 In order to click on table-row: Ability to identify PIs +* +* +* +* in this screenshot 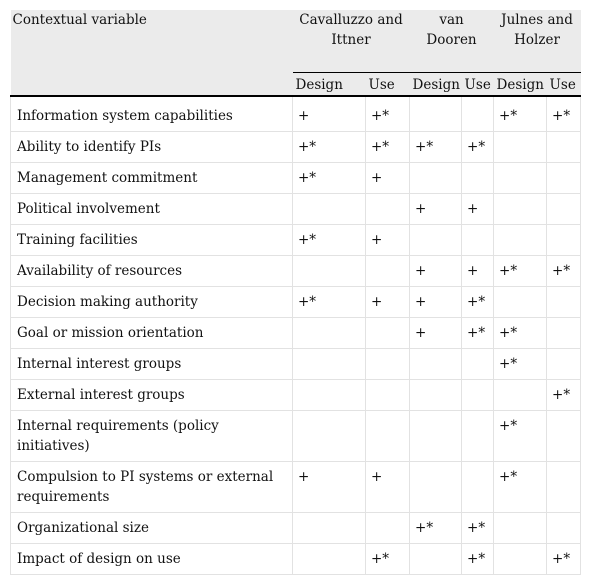, I will do `click(296, 147)`.